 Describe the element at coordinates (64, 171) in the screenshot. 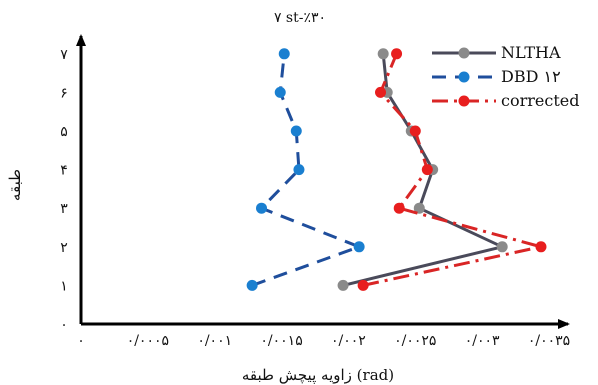

I see `y-tick-label: ۴` at that location.